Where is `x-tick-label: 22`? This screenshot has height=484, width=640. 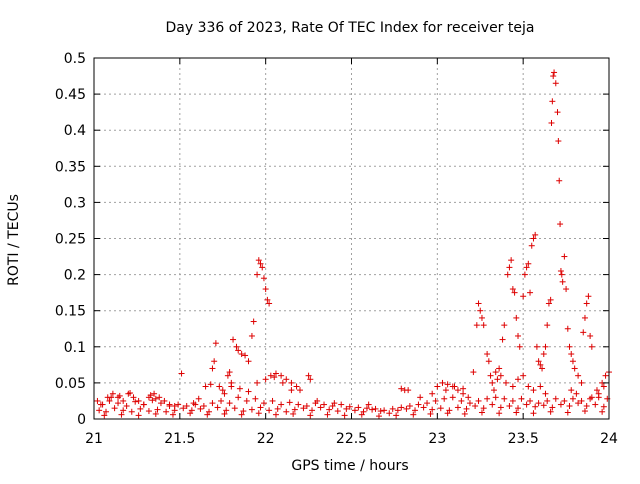 x-tick-label: 22 is located at coordinates (266, 439).